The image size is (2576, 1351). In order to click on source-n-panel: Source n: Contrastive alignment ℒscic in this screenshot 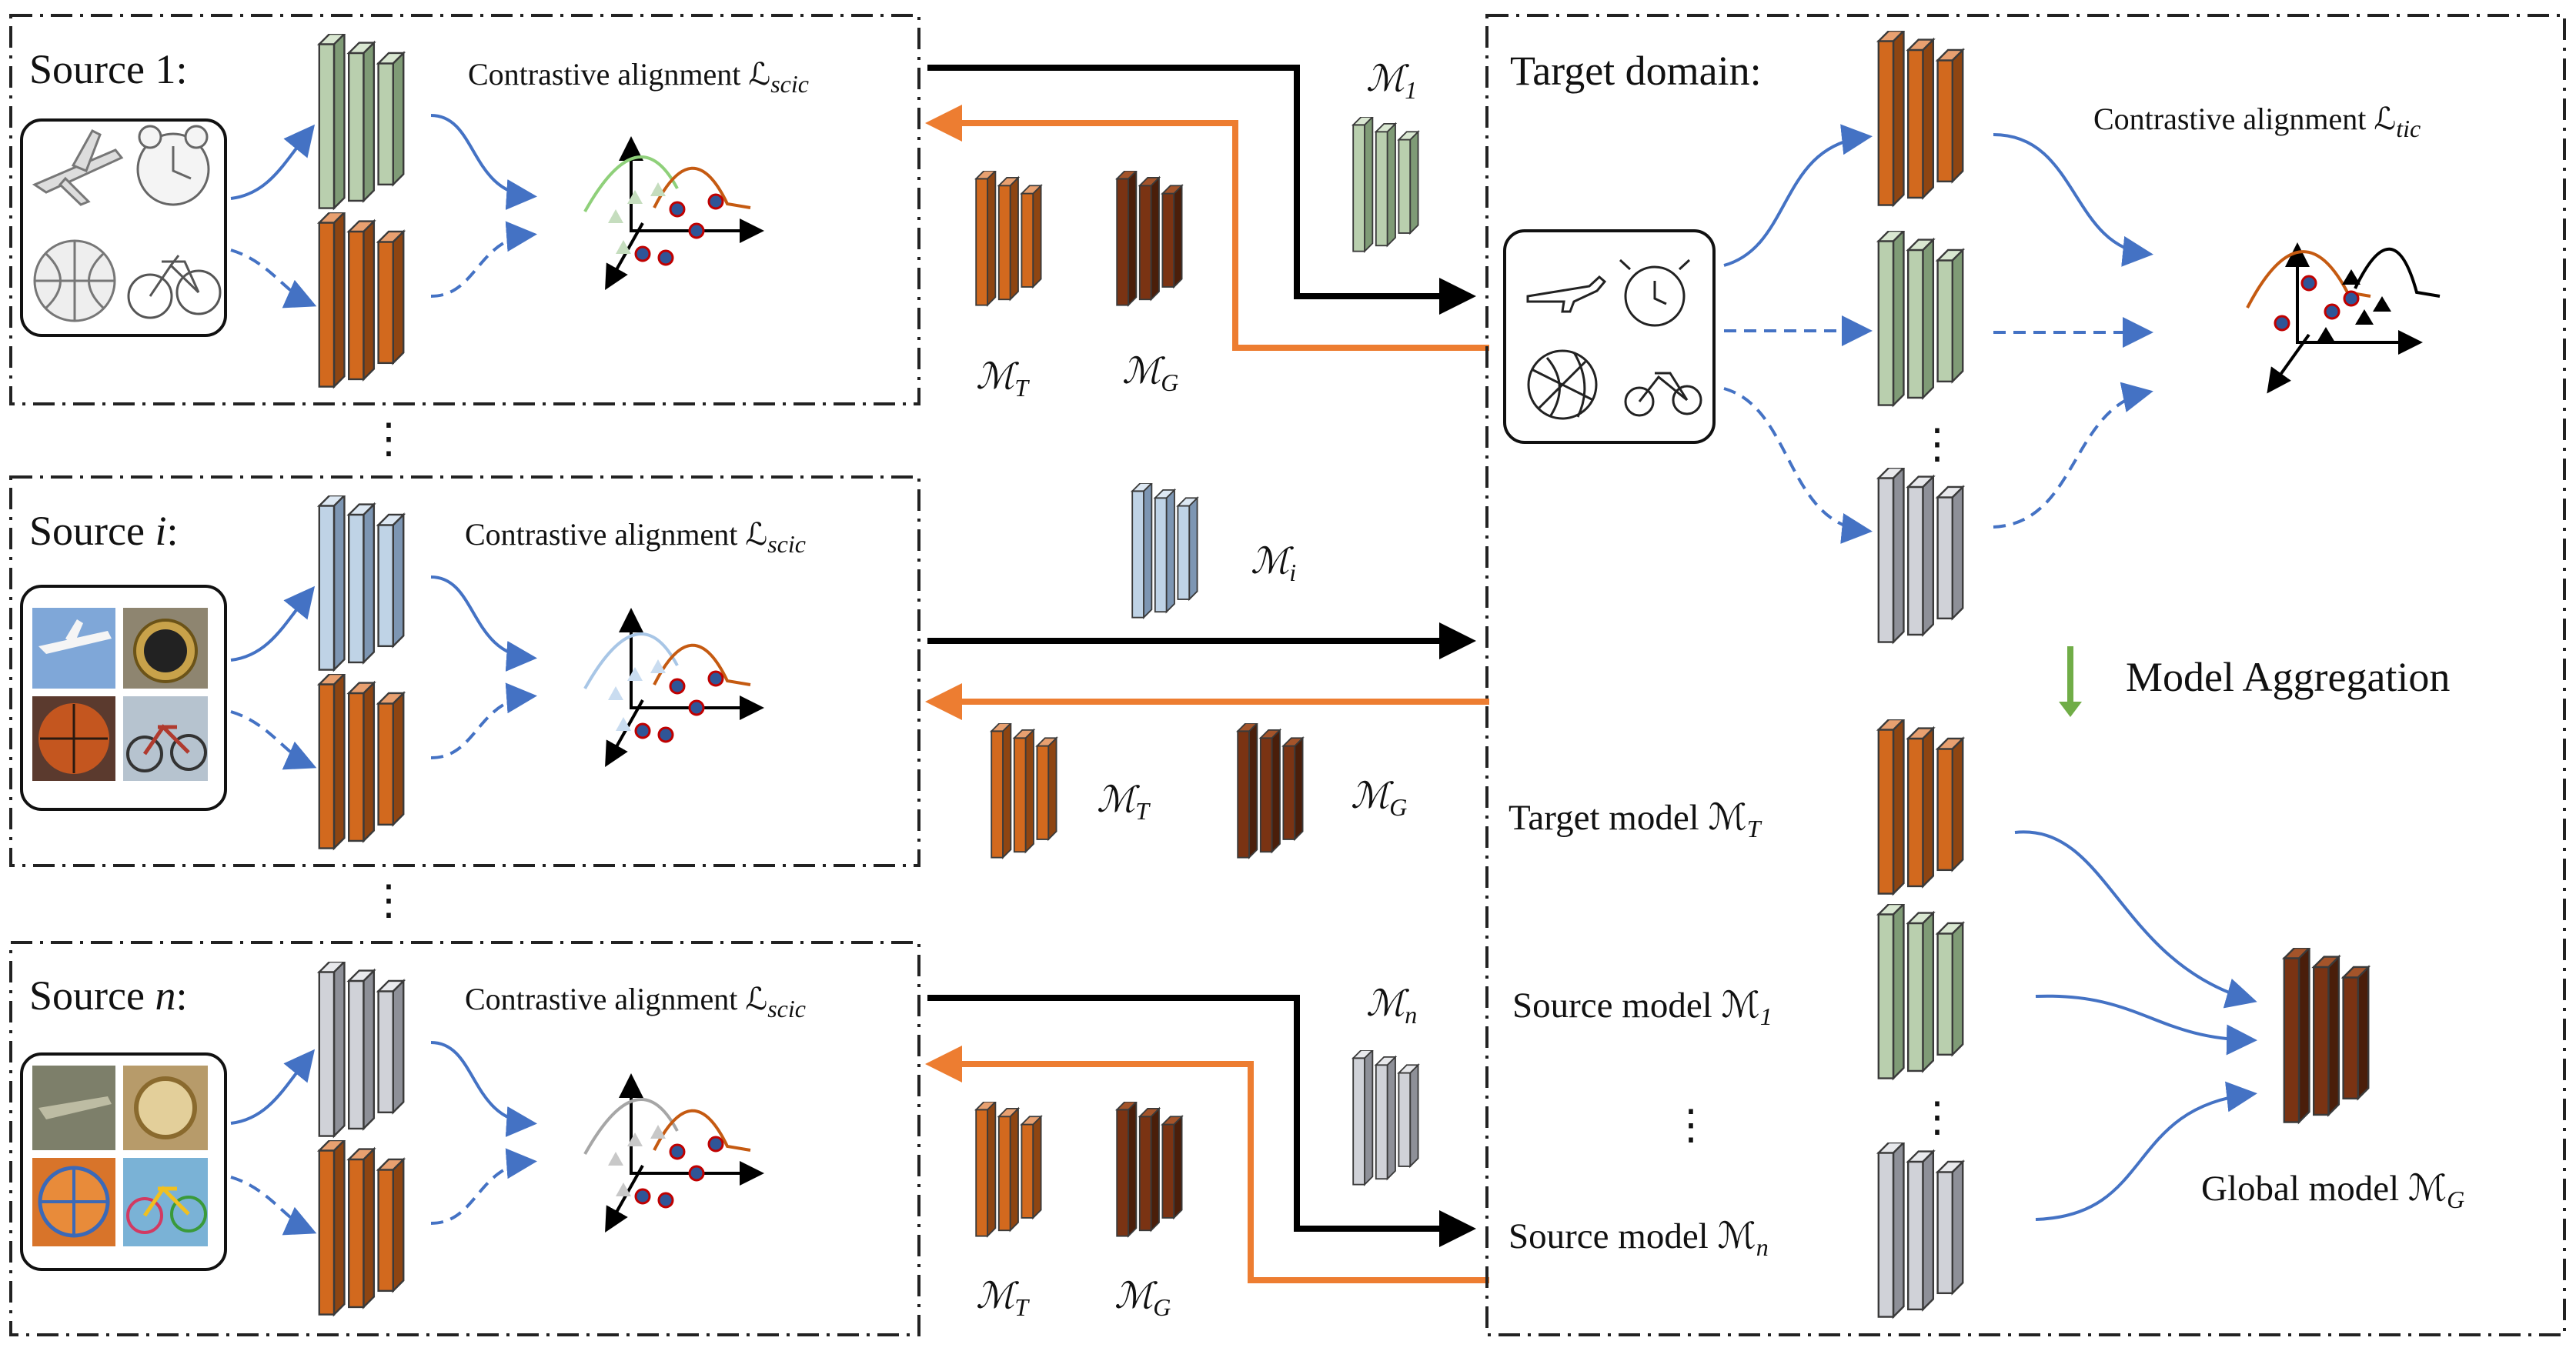, I will do `click(464, 1138)`.